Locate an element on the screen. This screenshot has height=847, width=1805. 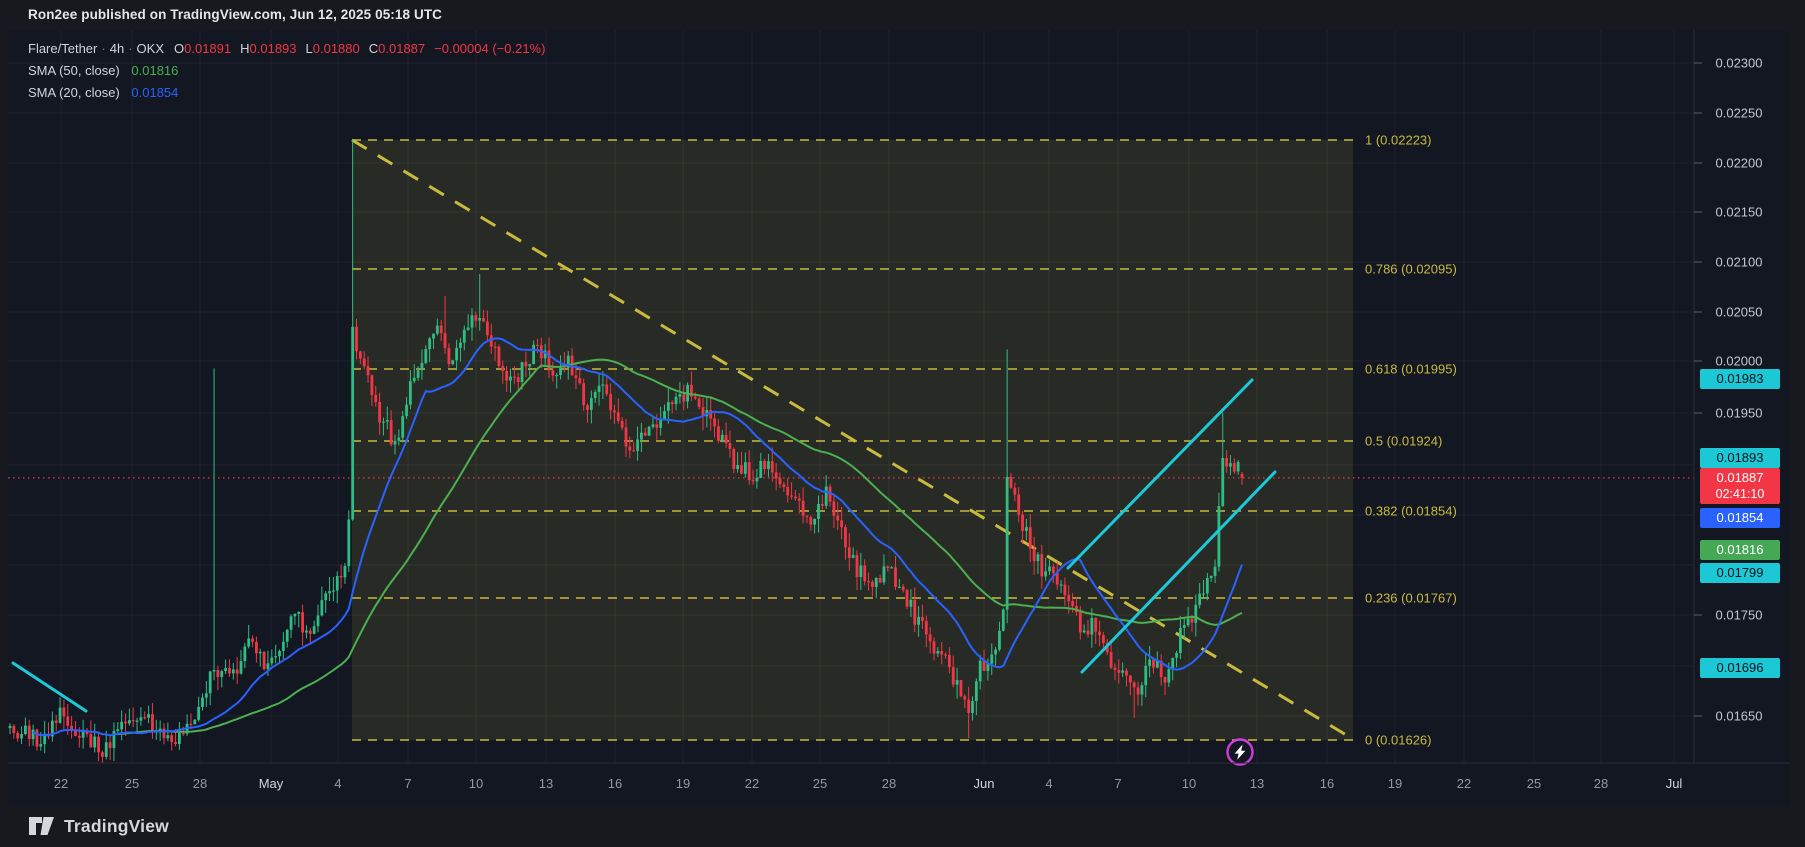
price-tag-0.01816: 0.01816 is located at coordinates (1740, 550).